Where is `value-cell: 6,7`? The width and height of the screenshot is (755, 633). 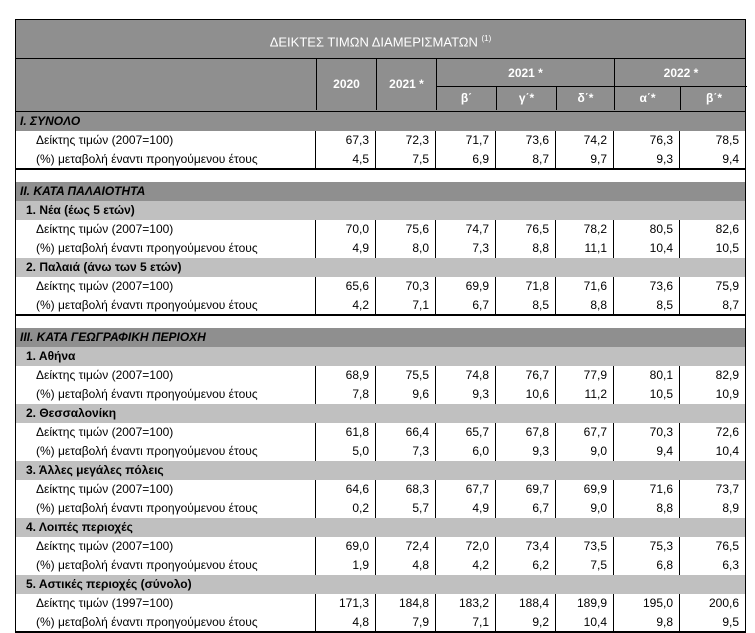
value-cell: 6,7 is located at coordinates (465, 305).